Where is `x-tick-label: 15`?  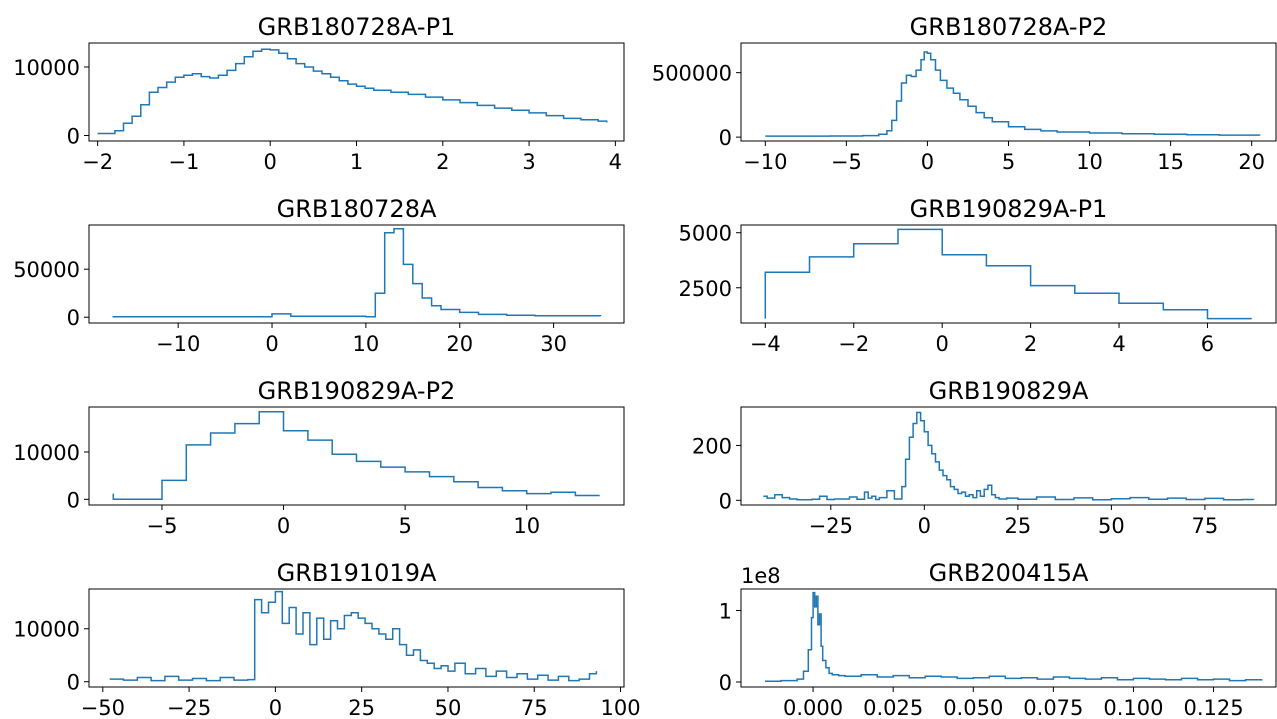 x-tick-label: 15 is located at coordinates (1170, 162).